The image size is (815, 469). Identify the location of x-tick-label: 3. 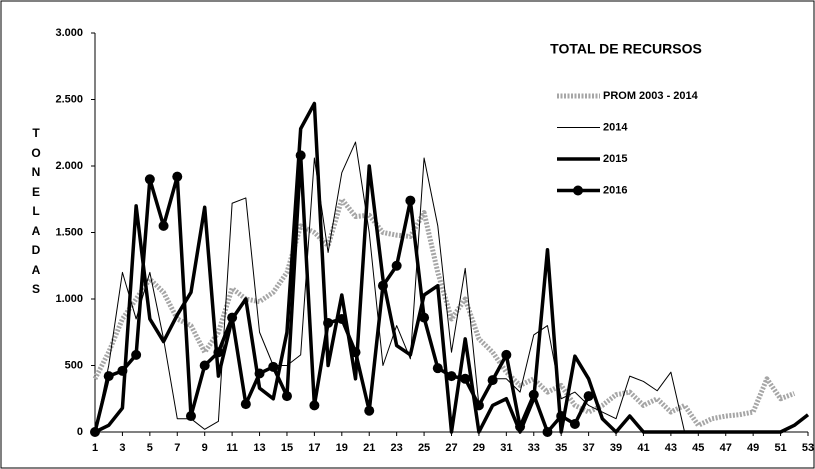
(122, 448).